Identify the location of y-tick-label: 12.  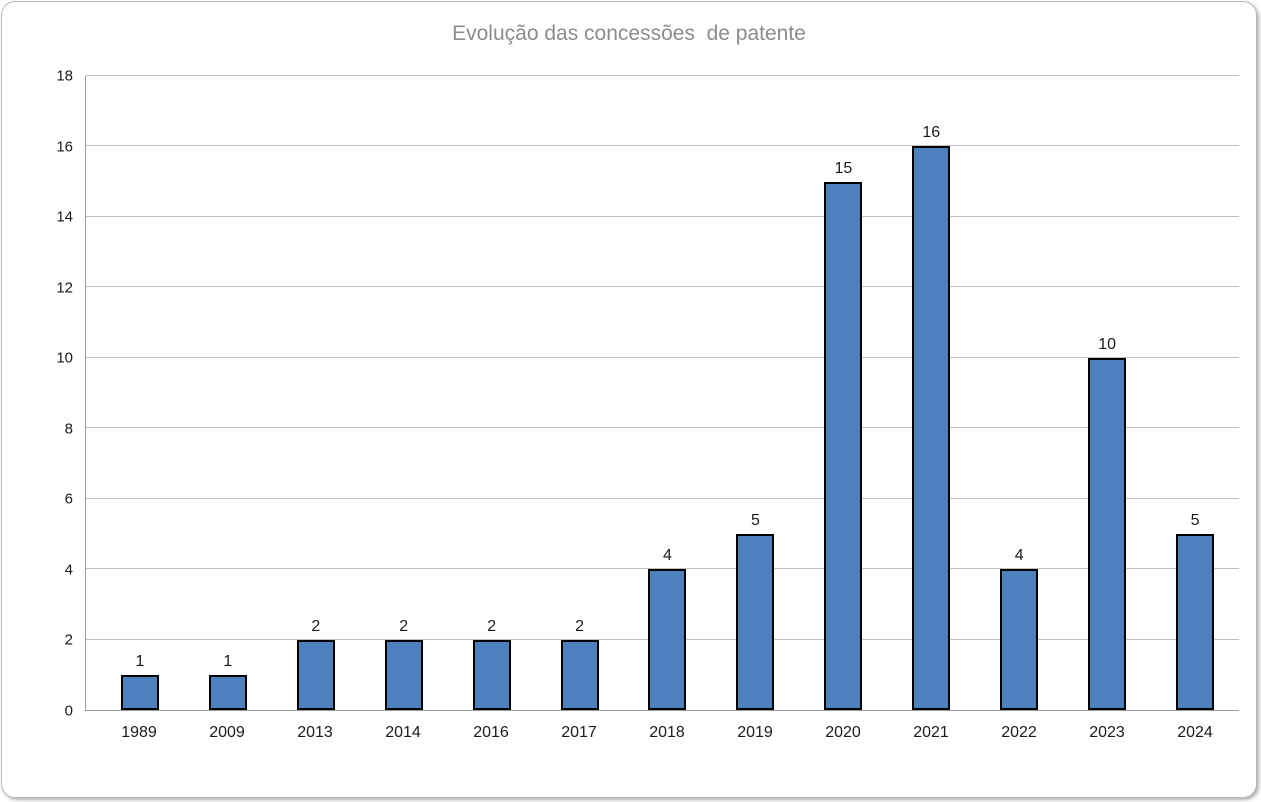
(64, 288).